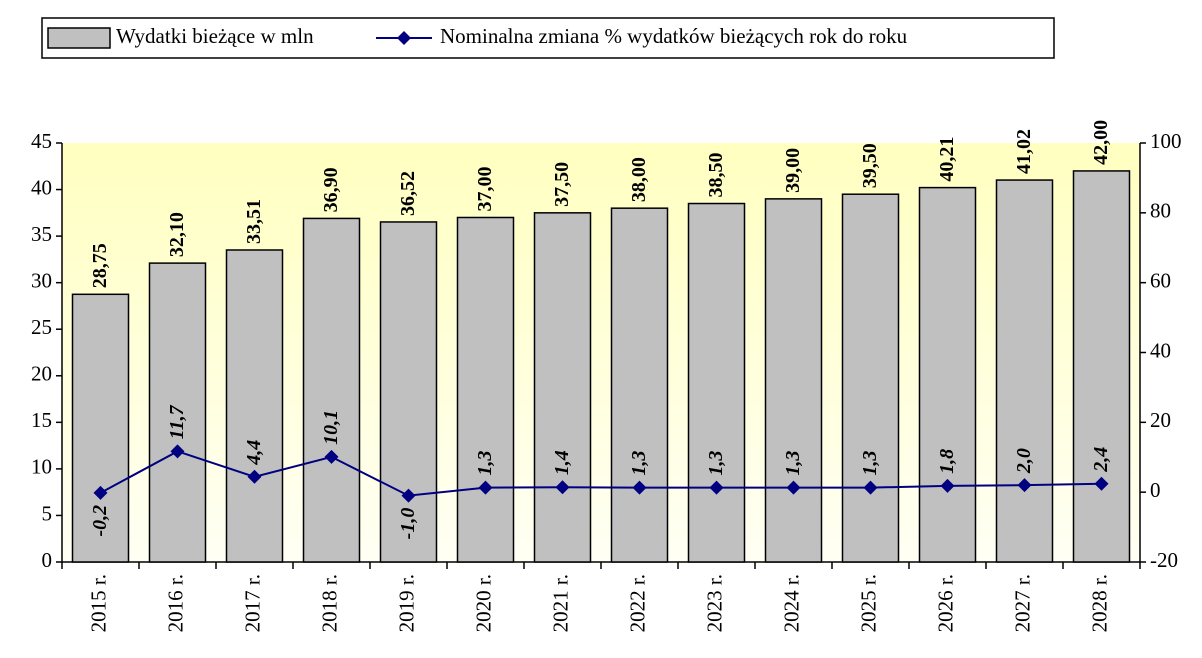  I want to click on line-label: 10,1, so click(331, 427).